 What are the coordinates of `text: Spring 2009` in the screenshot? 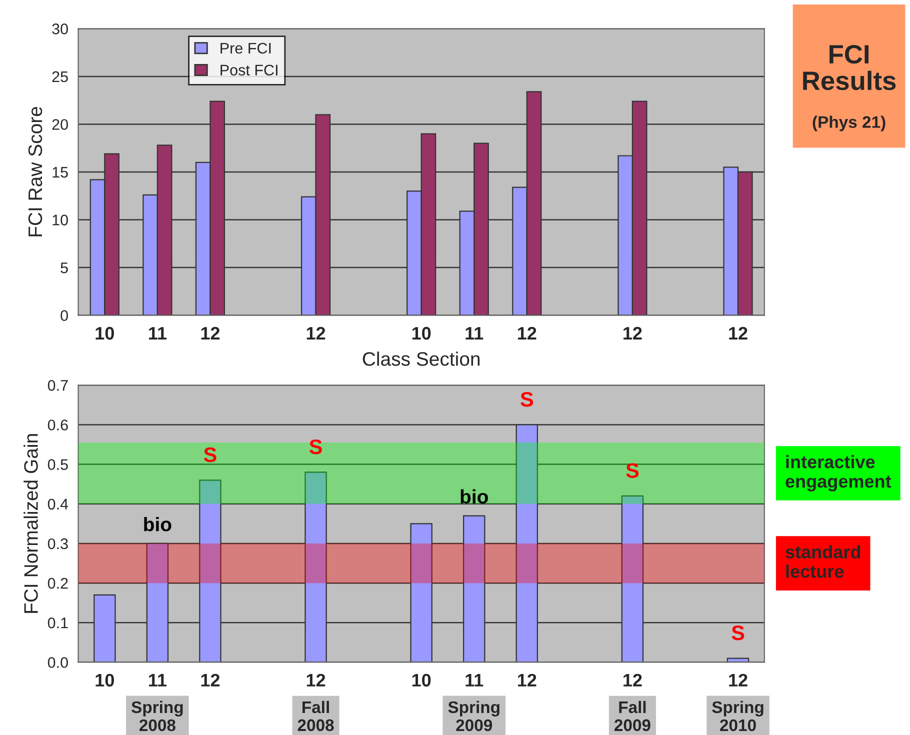 It's located at (474, 716).